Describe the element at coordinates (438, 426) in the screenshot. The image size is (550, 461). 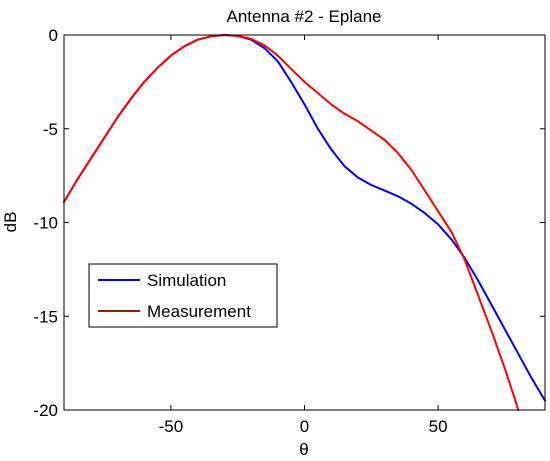
I see `x-tick-label: 50` at that location.